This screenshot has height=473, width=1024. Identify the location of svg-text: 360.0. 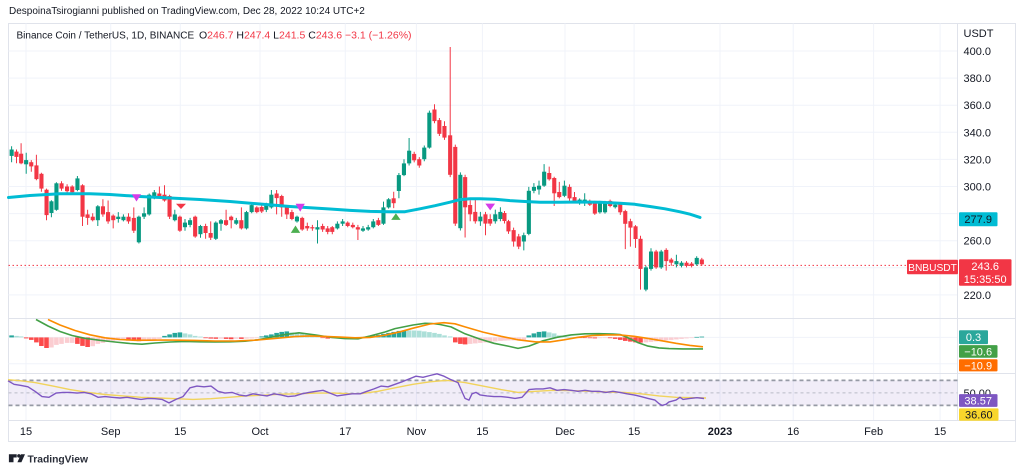
(978, 106).